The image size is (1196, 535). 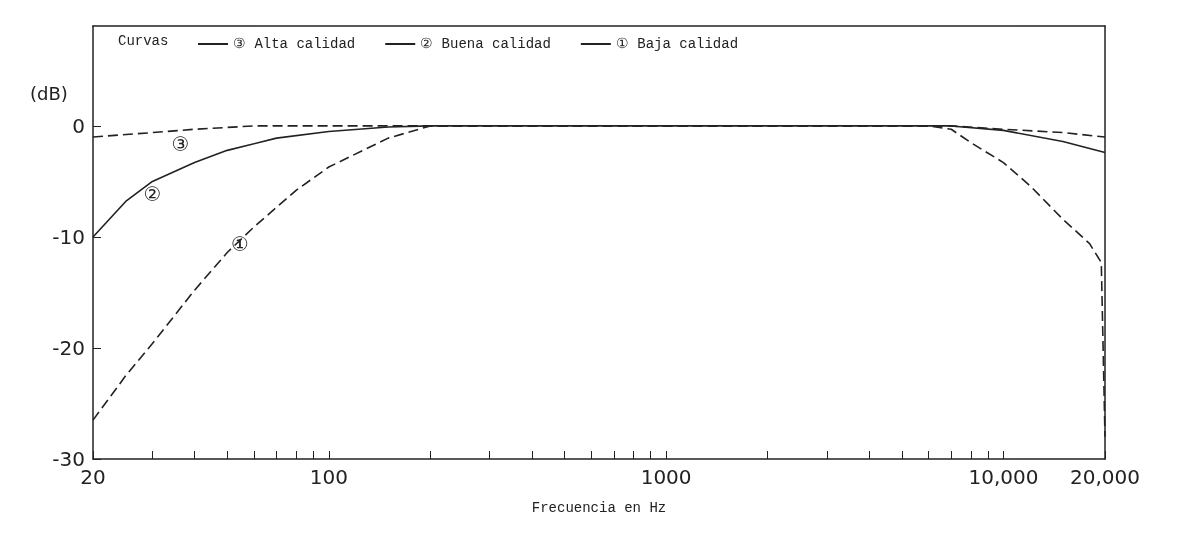 What do you see at coordinates (68, 236) in the screenshot?
I see `y-tick-label: -10` at bounding box center [68, 236].